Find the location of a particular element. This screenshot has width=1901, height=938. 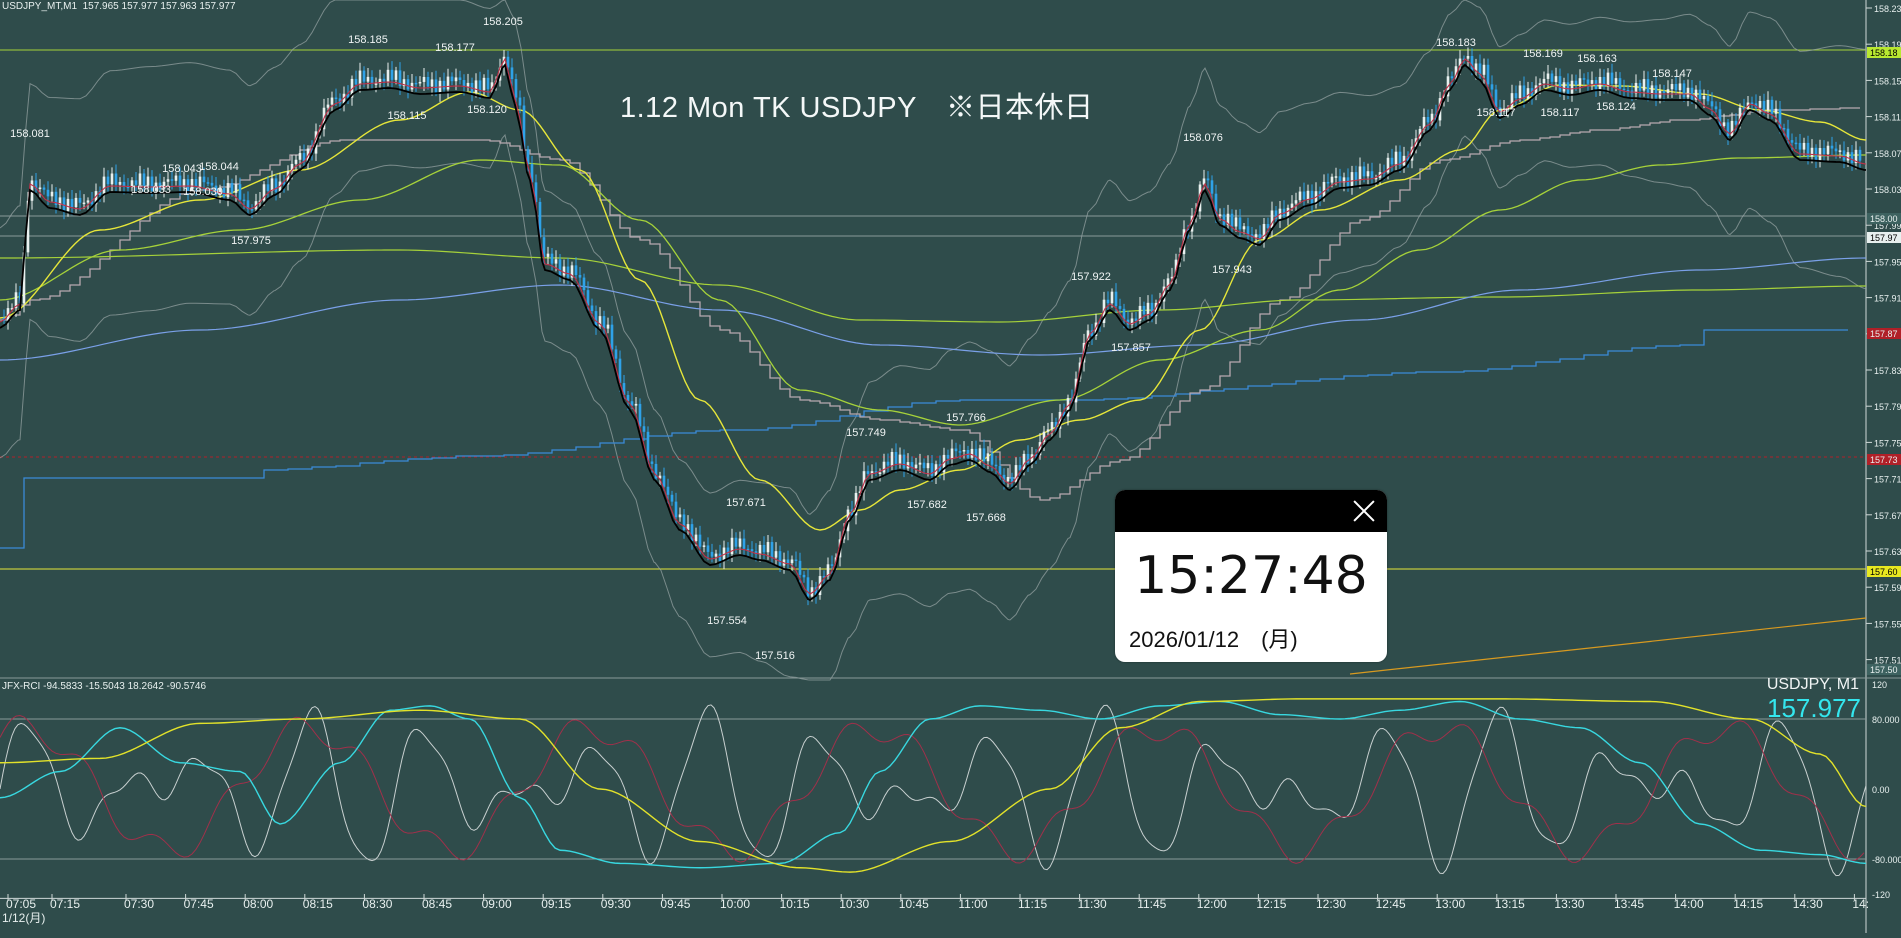

price-extreme-label: 157.682 is located at coordinates (927, 505).